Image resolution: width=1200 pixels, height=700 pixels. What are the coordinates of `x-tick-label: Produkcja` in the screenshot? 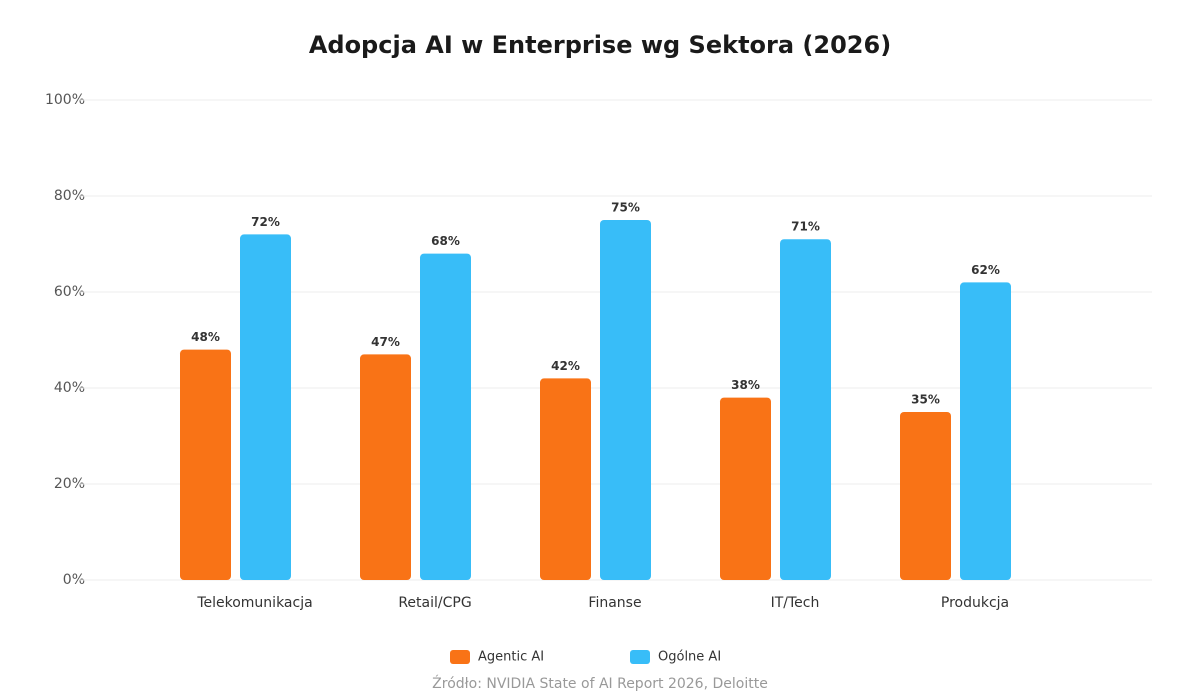 It's located at (975, 603).